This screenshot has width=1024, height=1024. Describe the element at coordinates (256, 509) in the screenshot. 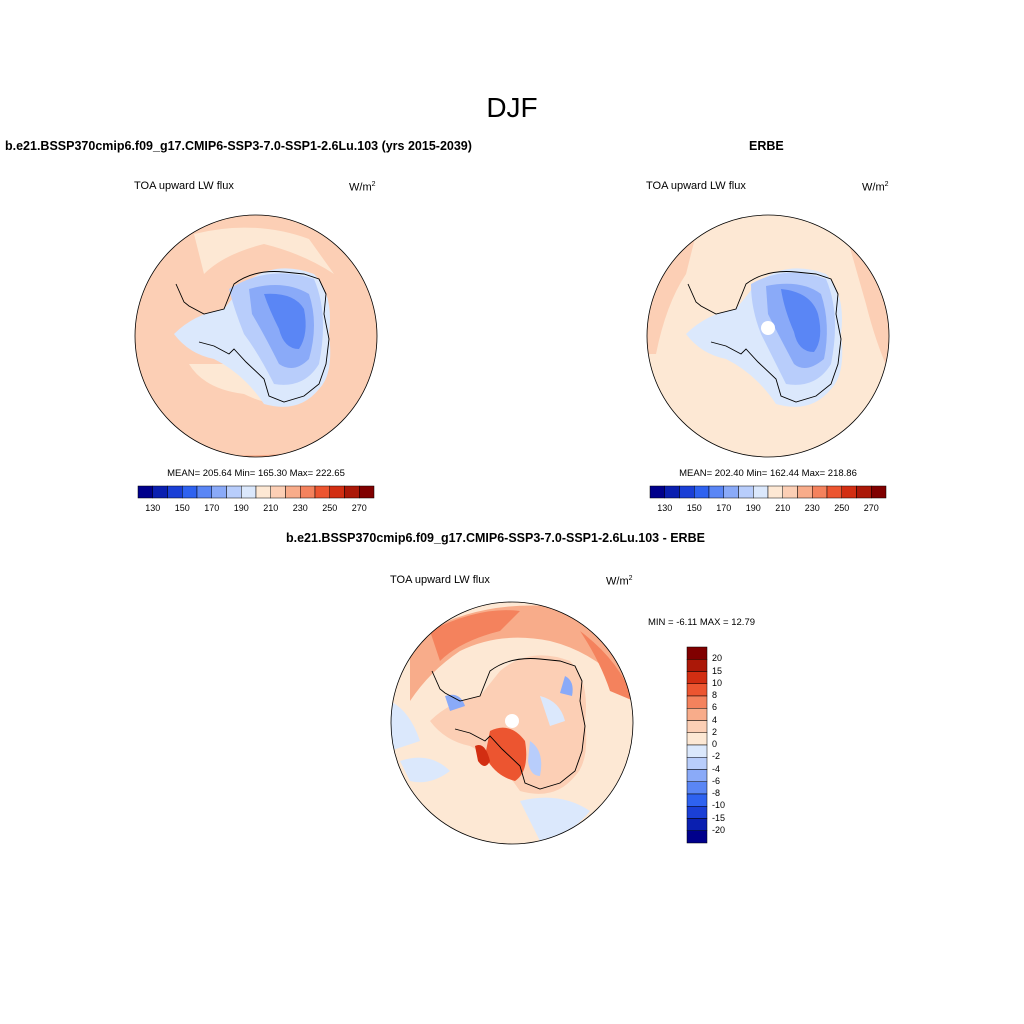

I see `model-colorbar-labels: 130 150 170 190 210 230 250 270` at that location.